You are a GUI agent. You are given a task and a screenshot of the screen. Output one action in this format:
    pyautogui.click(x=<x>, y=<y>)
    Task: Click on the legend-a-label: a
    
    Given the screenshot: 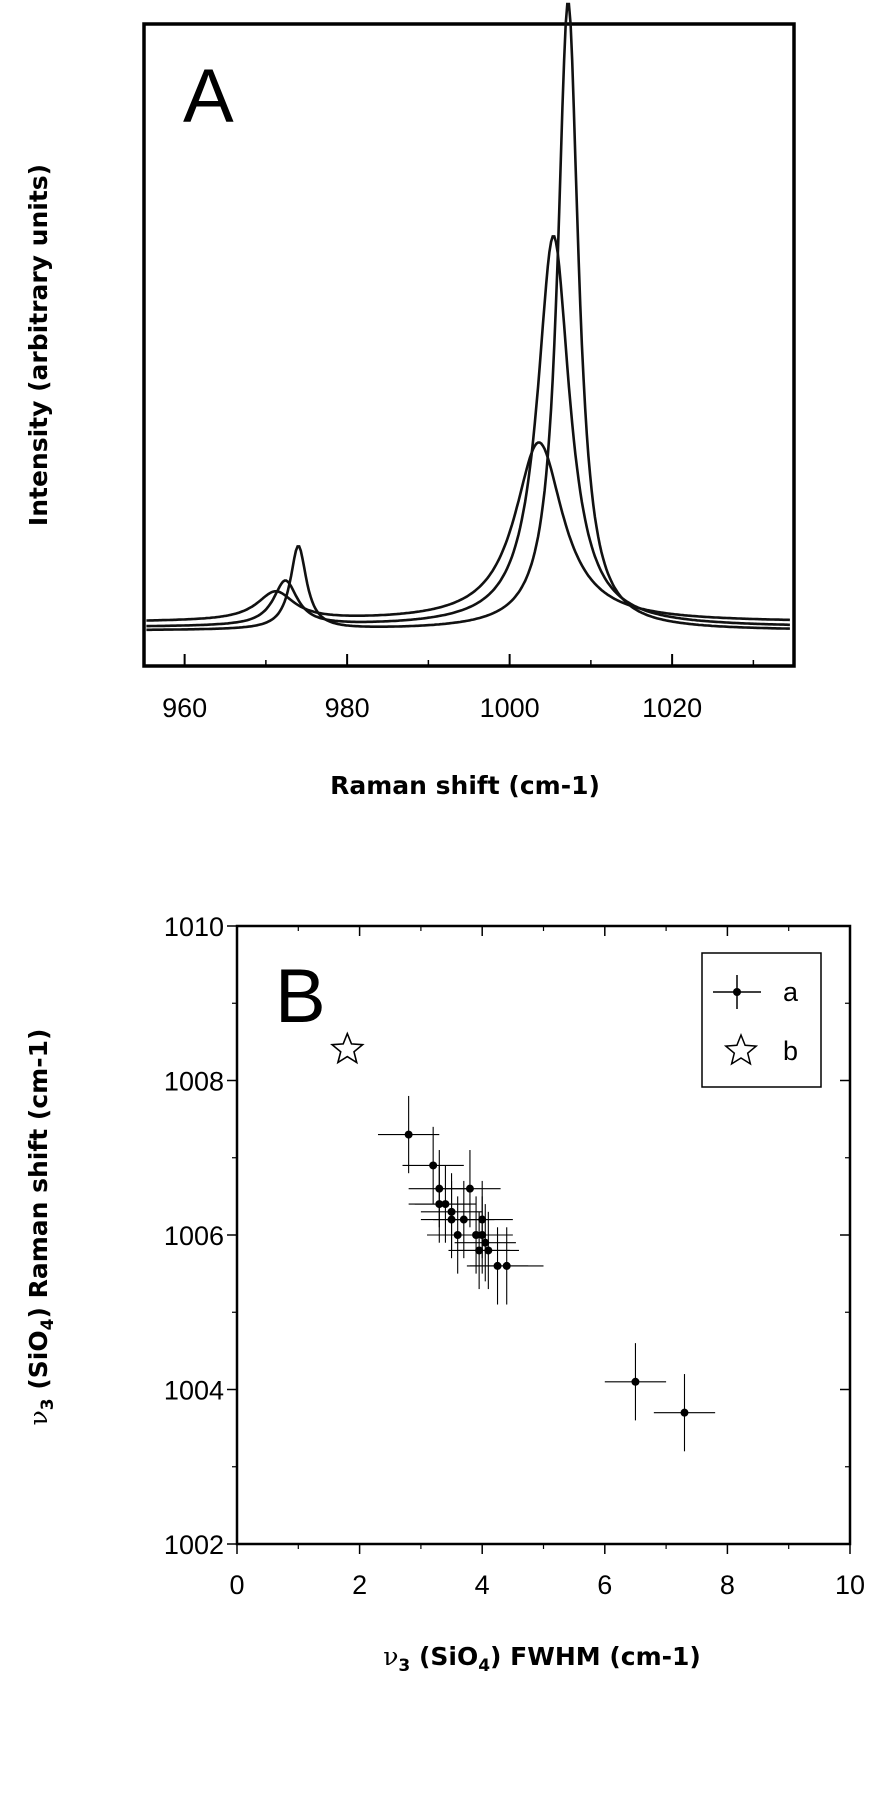 What is the action you would take?
    pyautogui.click(x=791, y=992)
    